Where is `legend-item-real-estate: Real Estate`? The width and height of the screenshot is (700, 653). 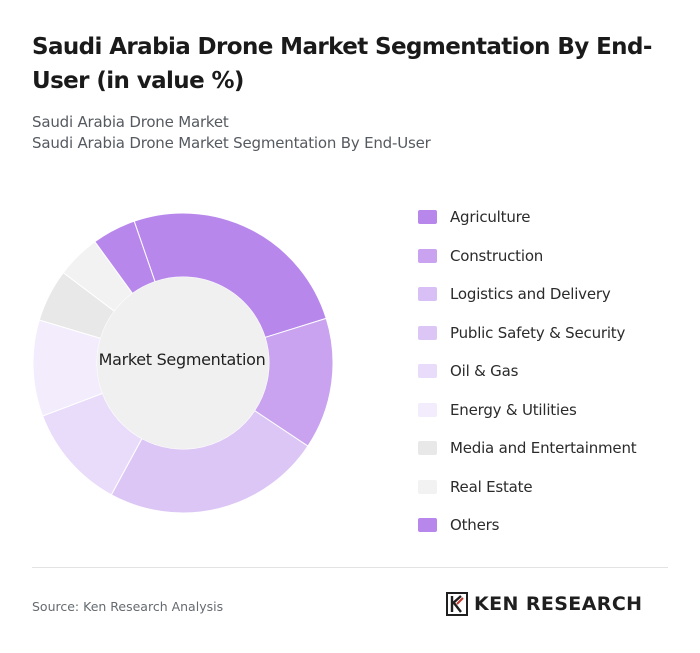
legend-item-real-estate: Real Estate is located at coordinates (527, 487).